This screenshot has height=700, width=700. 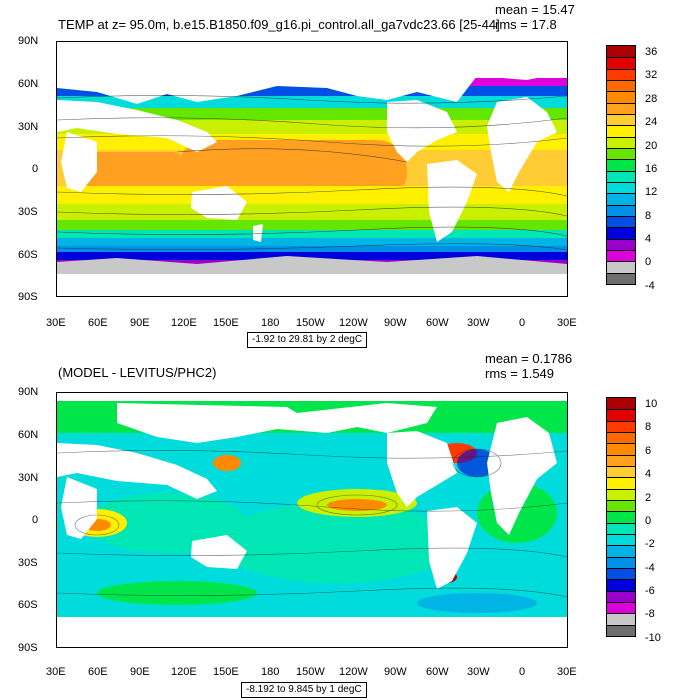 What do you see at coordinates (648, 451) in the screenshot?
I see `colorbar-label: 6` at bounding box center [648, 451].